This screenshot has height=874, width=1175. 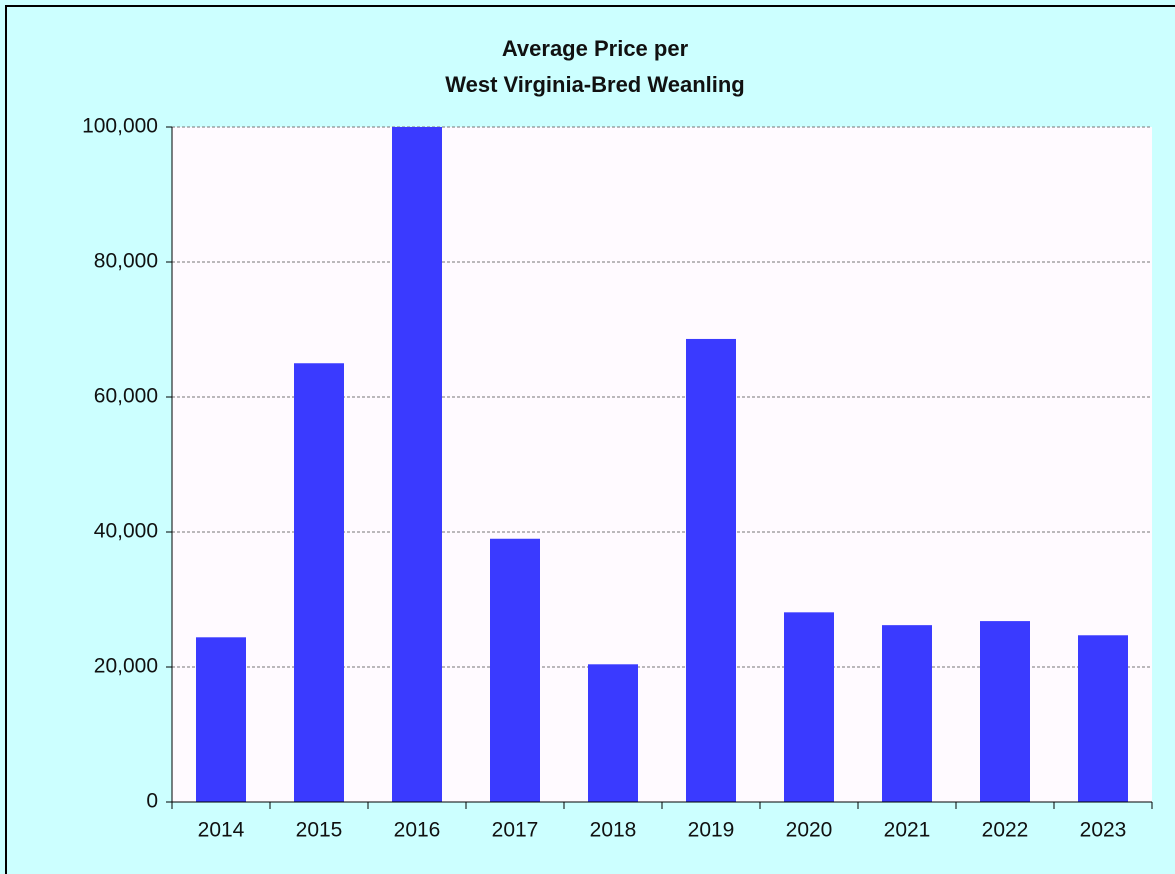 I want to click on x-tick-label: 2022, so click(x=1005, y=830).